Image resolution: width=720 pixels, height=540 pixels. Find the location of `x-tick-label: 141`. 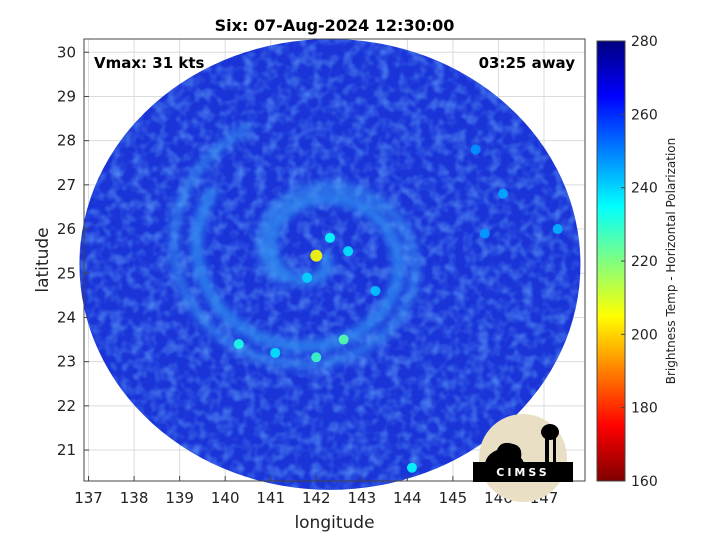

x-tick-label: 141 is located at coordinates (270, 498).